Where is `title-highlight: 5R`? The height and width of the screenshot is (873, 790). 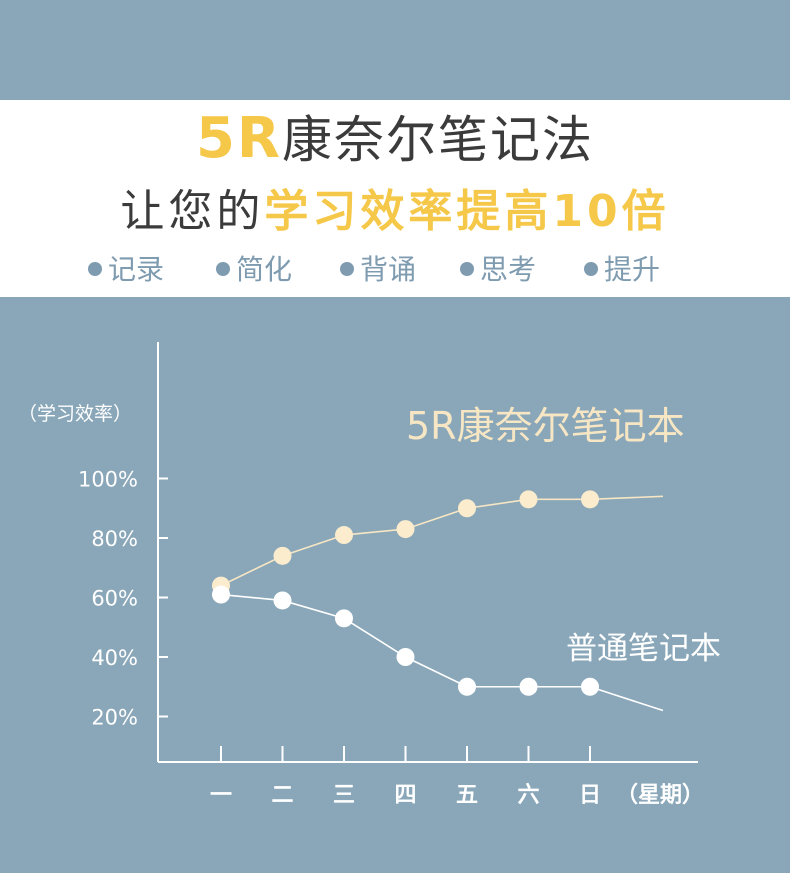 title-highlight: 5R is located at coordinates (239, 138).